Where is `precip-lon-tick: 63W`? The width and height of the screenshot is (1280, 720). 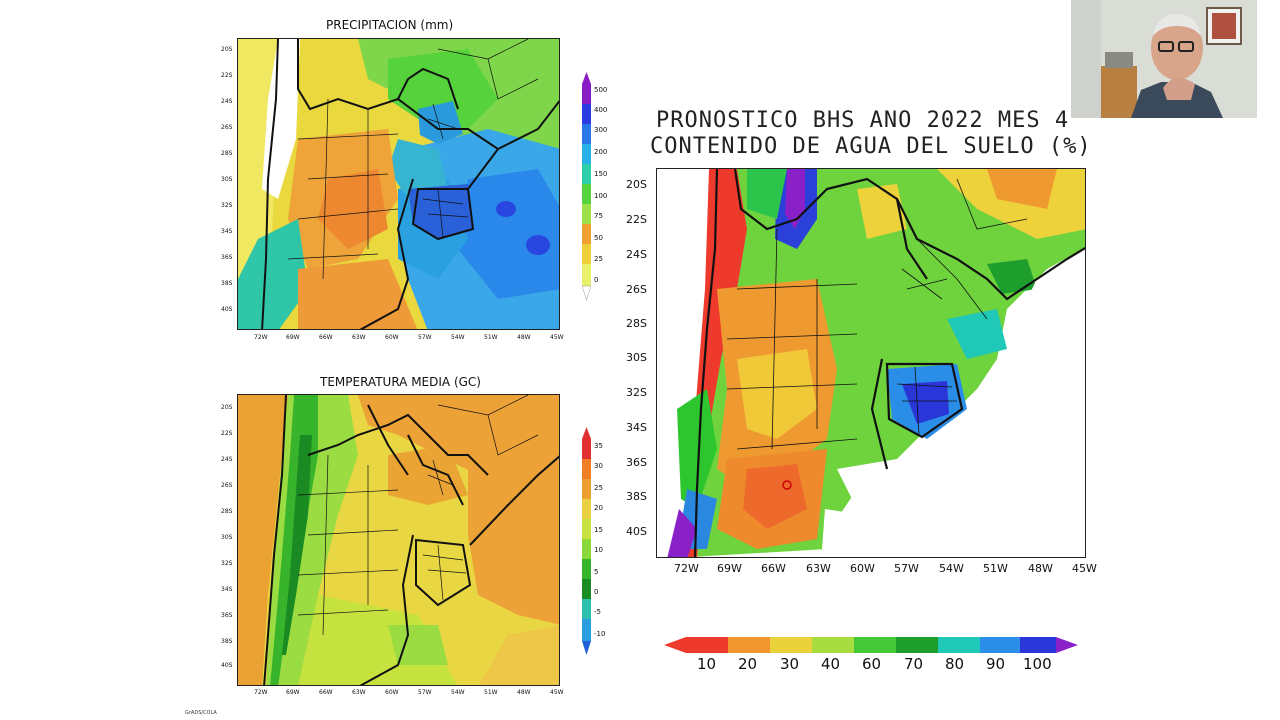
precip-lon-tick: 63W is located at coordinates (359, 337).